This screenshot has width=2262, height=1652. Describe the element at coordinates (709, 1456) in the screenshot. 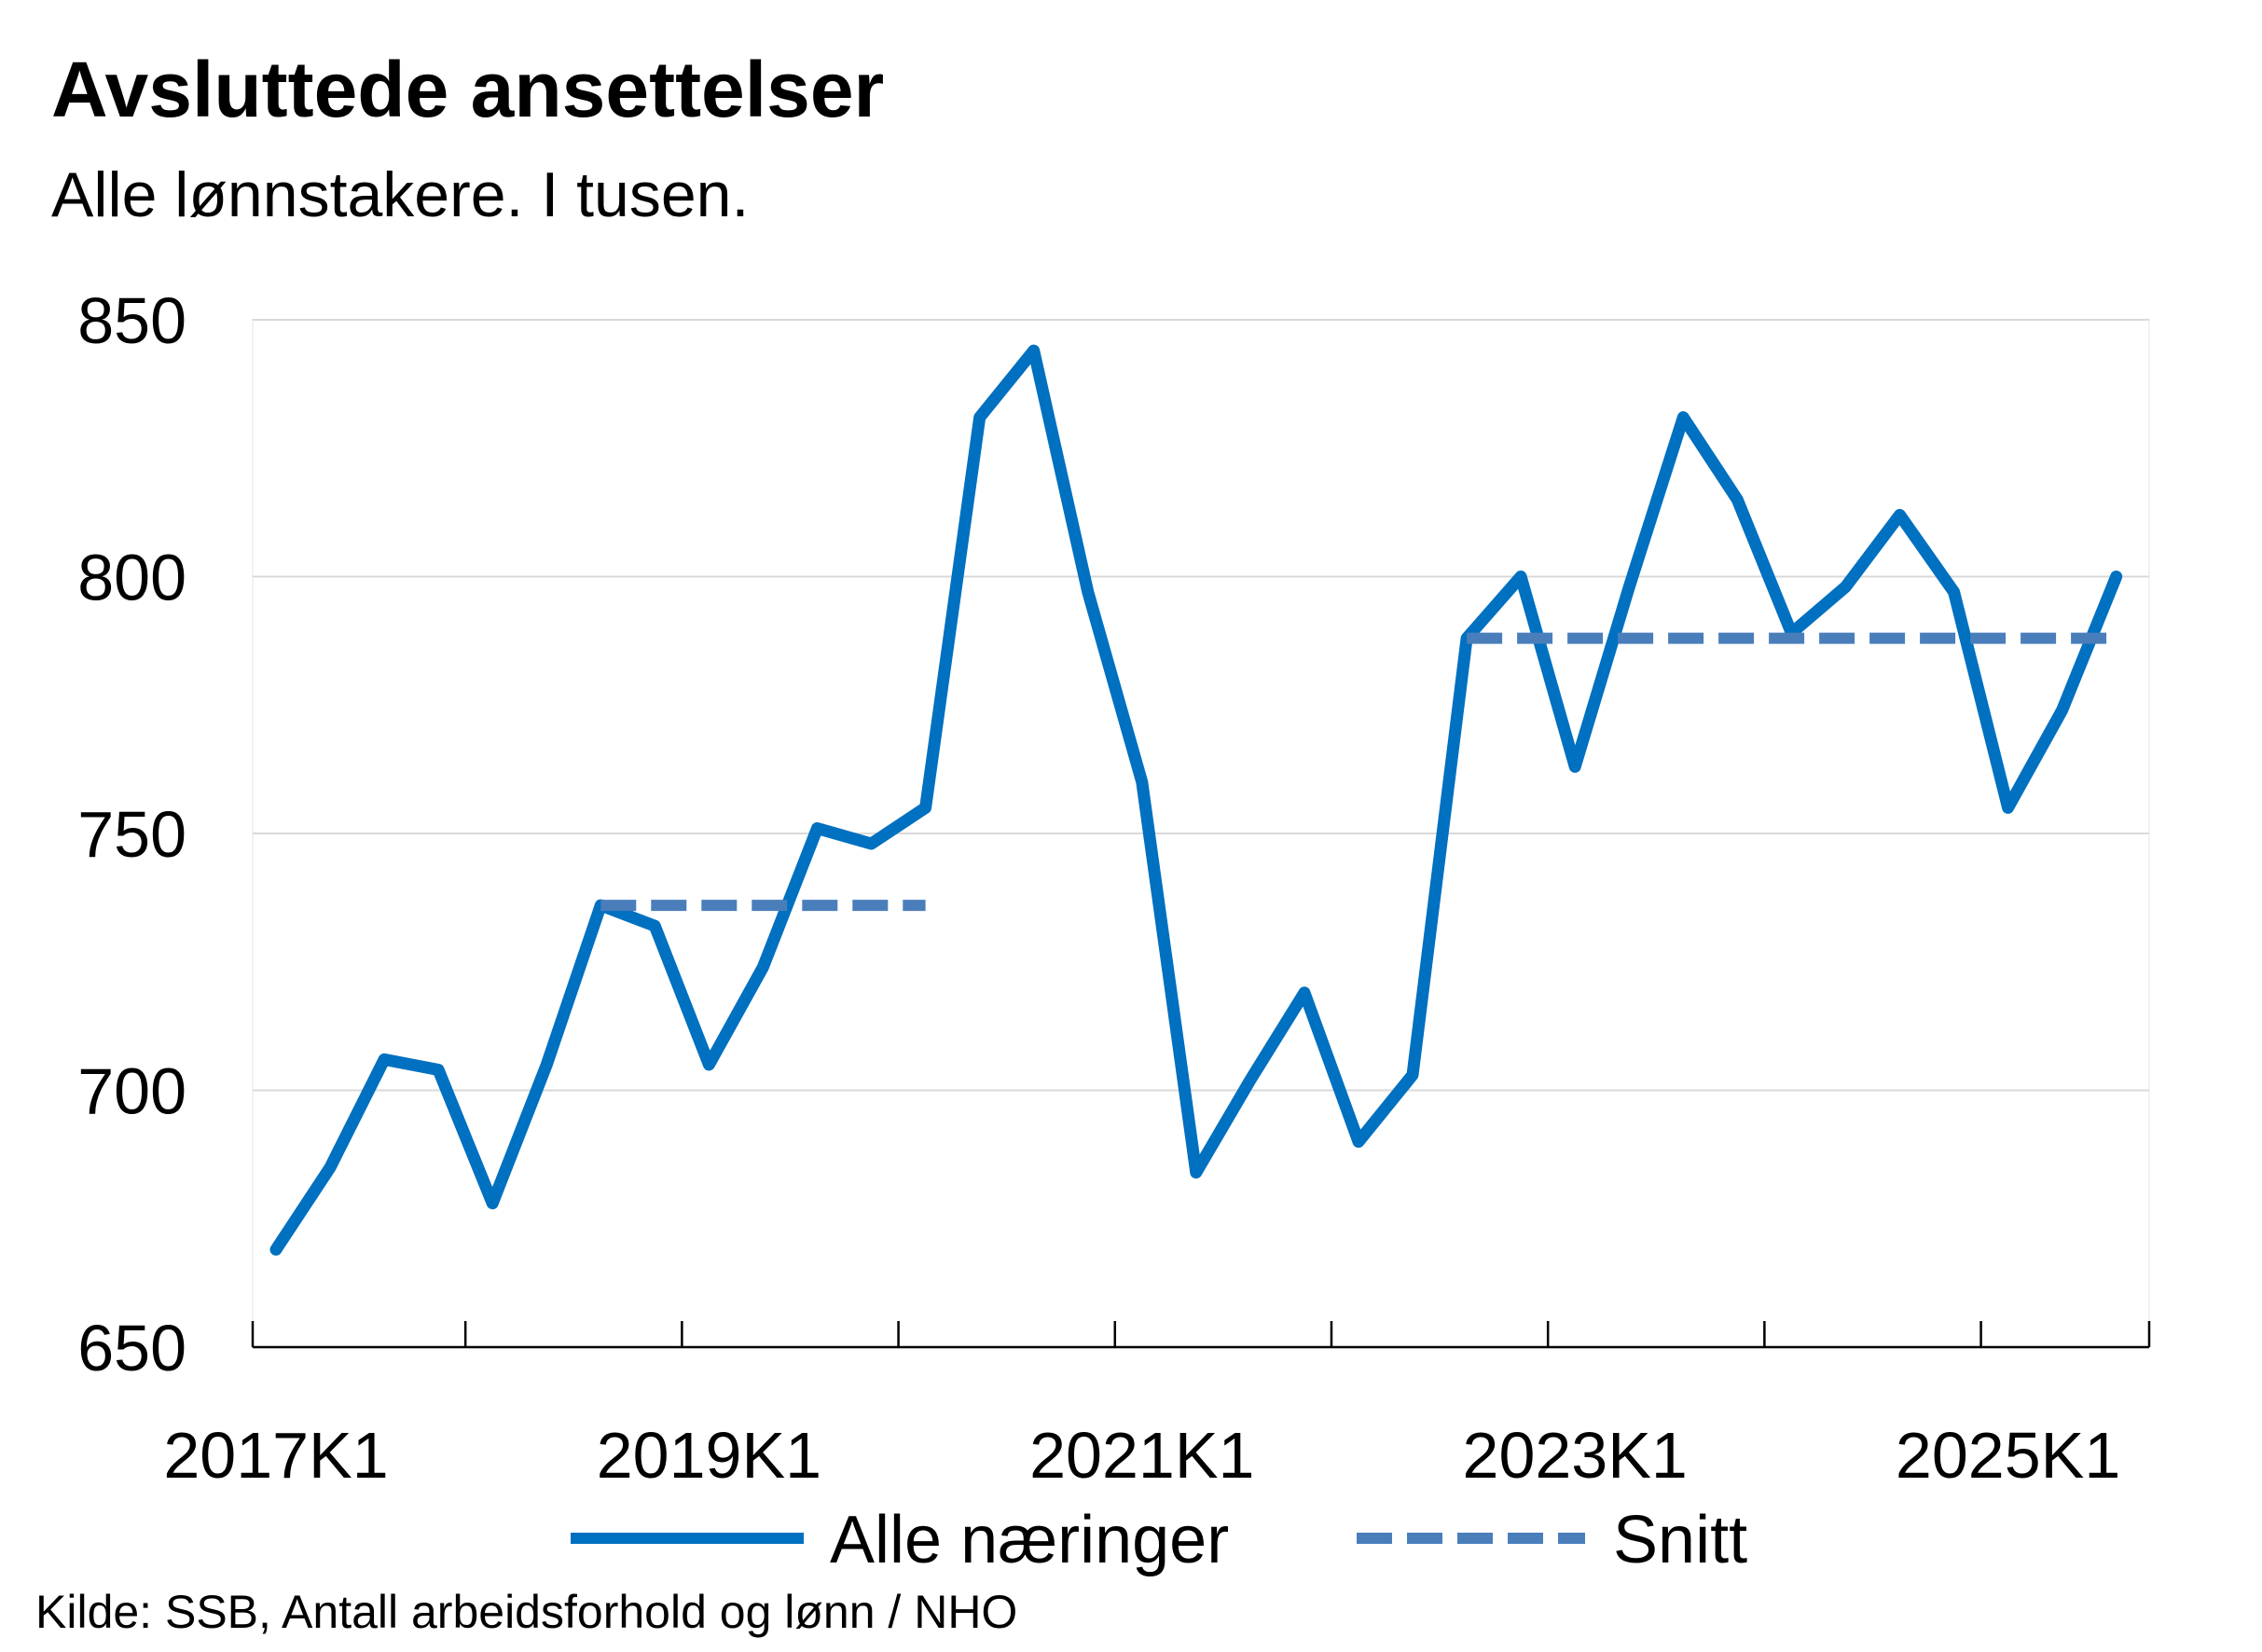

I see `x-tick-label: 2019K1` at that location.